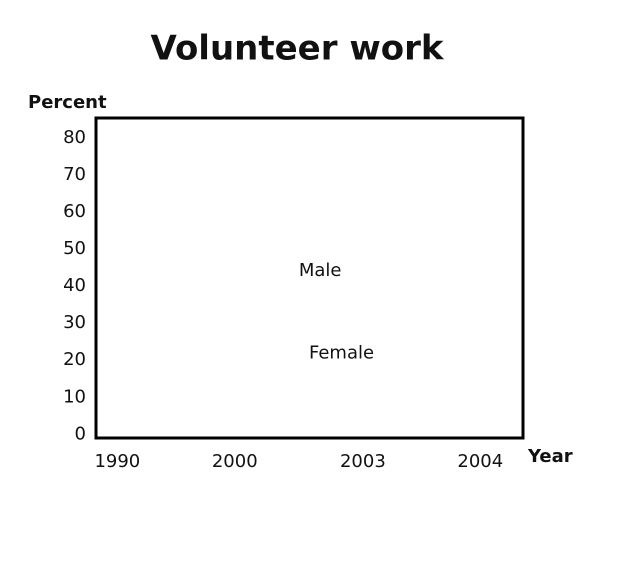 The image size is (622, 569). What do you see at coordinates (67, 102) in the screenshot?
I see `y-axis-label: Percent` at bounding box center [67, 102].